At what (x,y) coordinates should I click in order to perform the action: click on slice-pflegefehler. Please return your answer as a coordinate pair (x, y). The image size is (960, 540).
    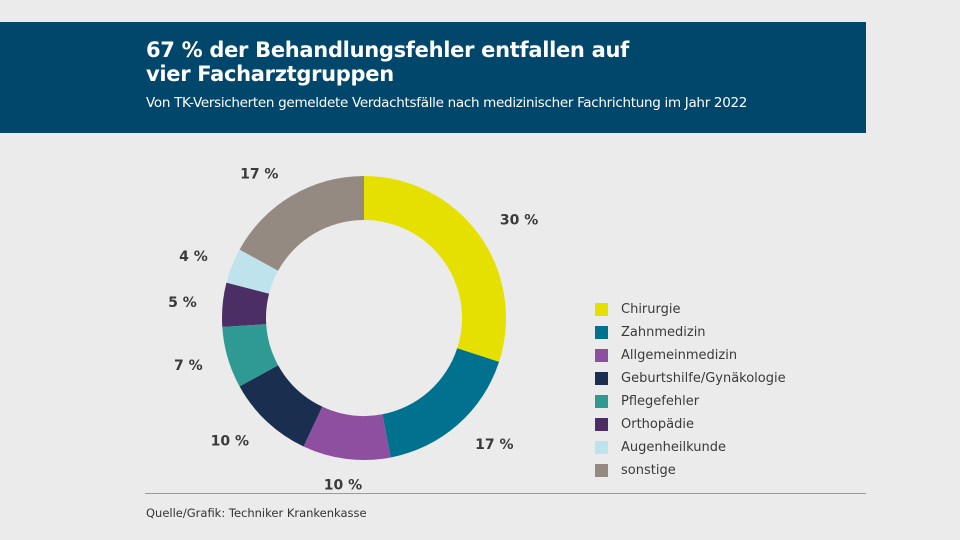
    Looking at the image, I should click on (250, 355).